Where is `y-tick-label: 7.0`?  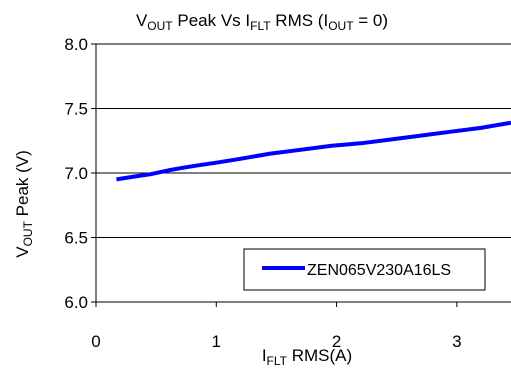 y-tick-label: 7.0 is located at coordinates (76, 173).